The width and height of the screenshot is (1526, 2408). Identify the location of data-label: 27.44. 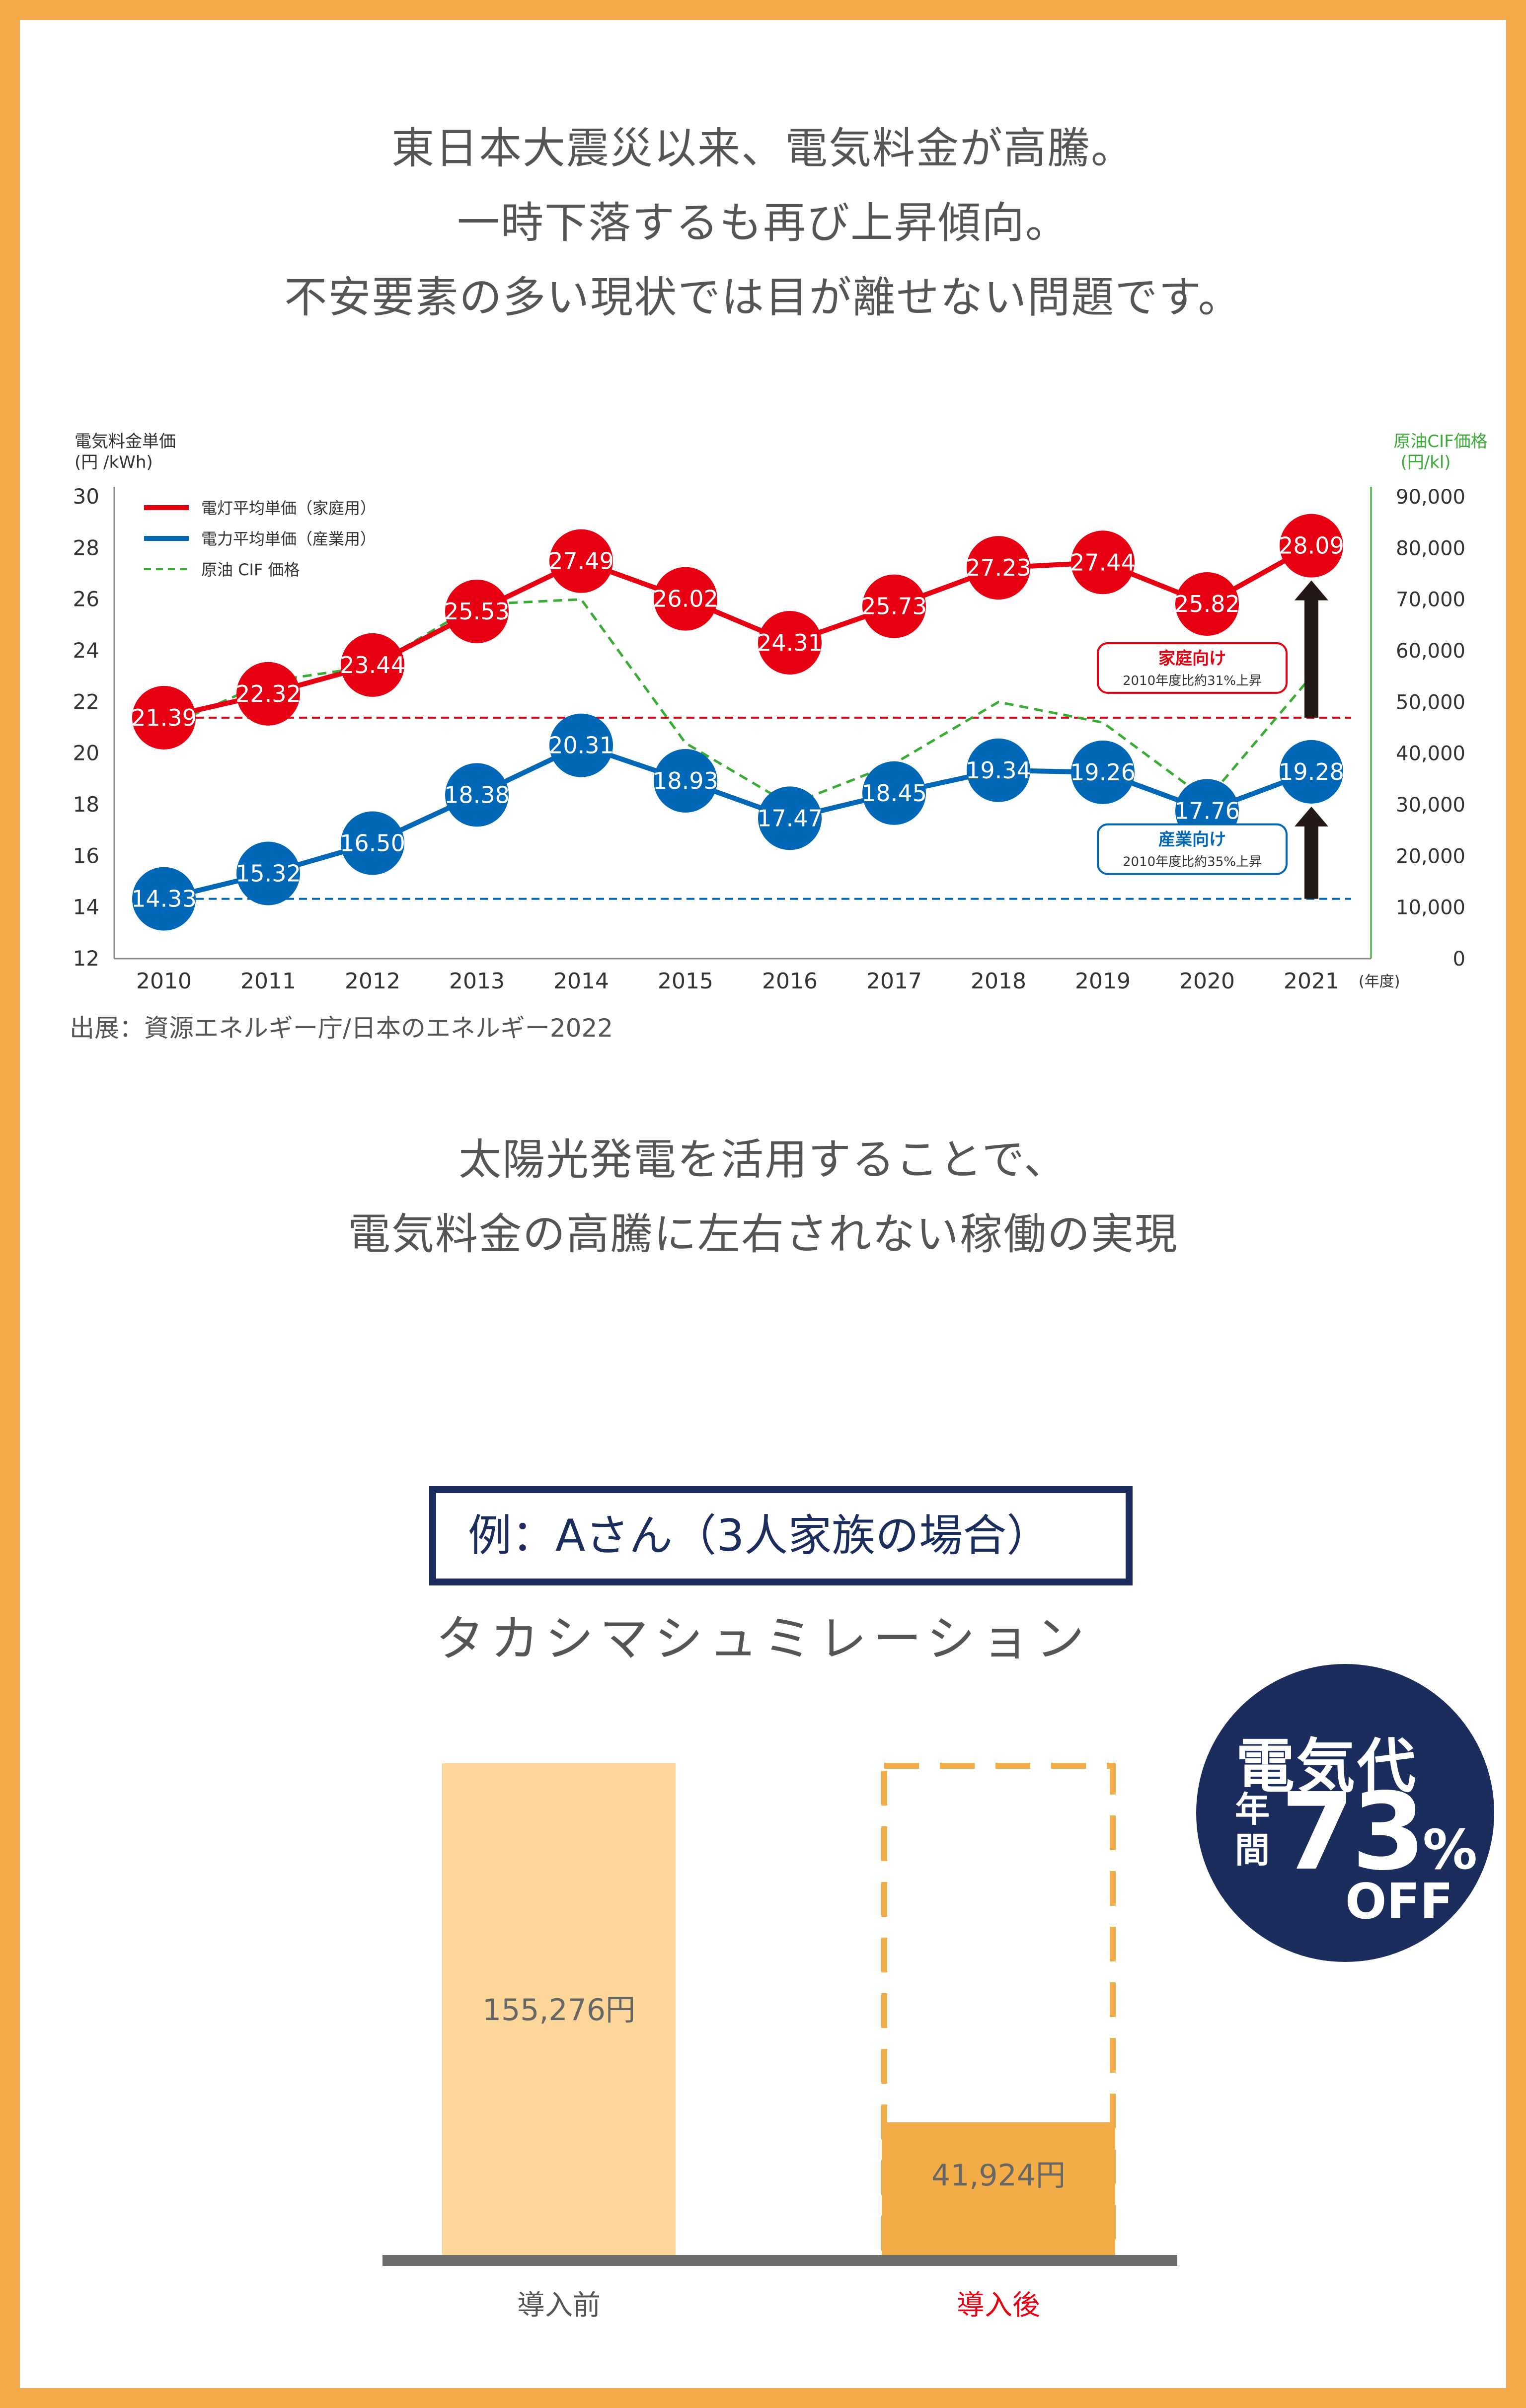
(1103, 563).